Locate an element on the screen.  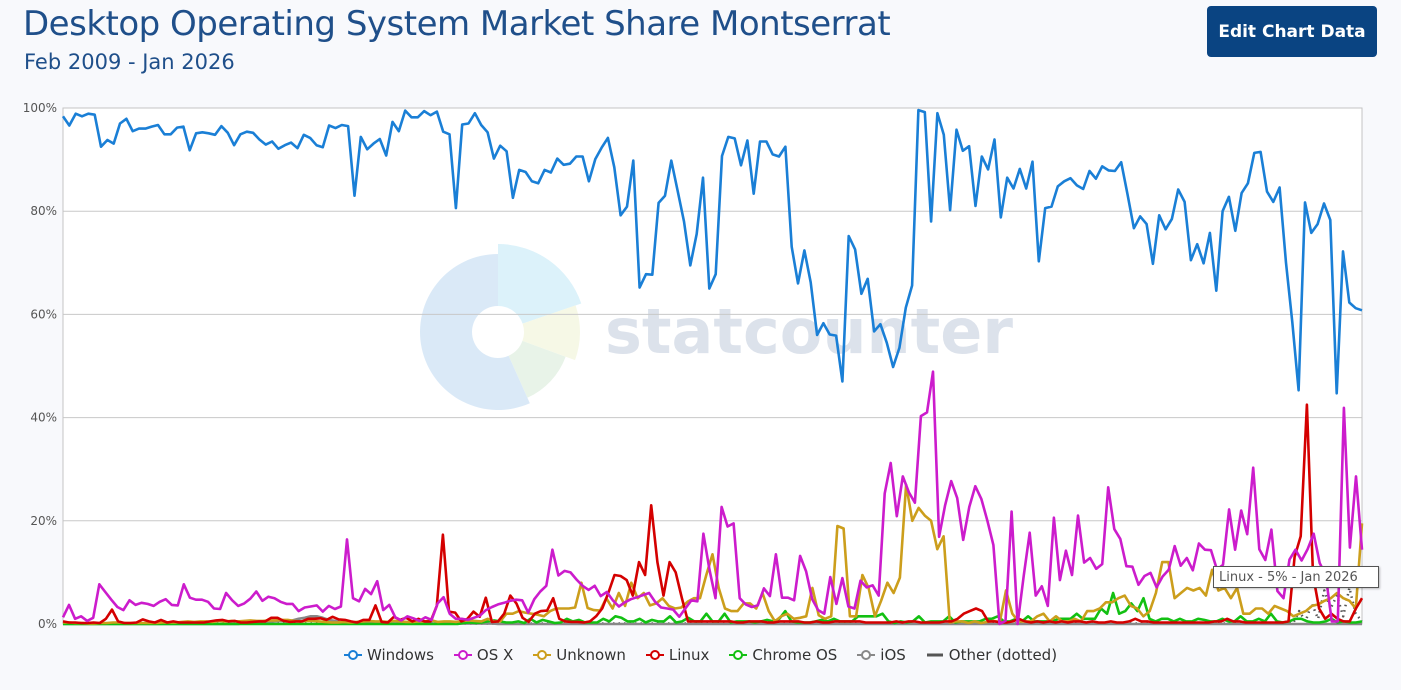
legend-item-chrome-os: Chrome OS is located at coordinates (783, 655).